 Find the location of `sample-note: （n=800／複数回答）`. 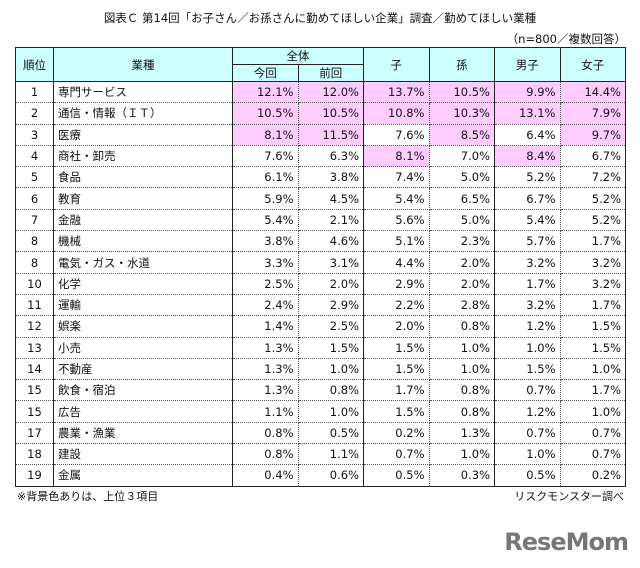

sample-note: （n=800／複数回答） is located at coordinates (566, 39).